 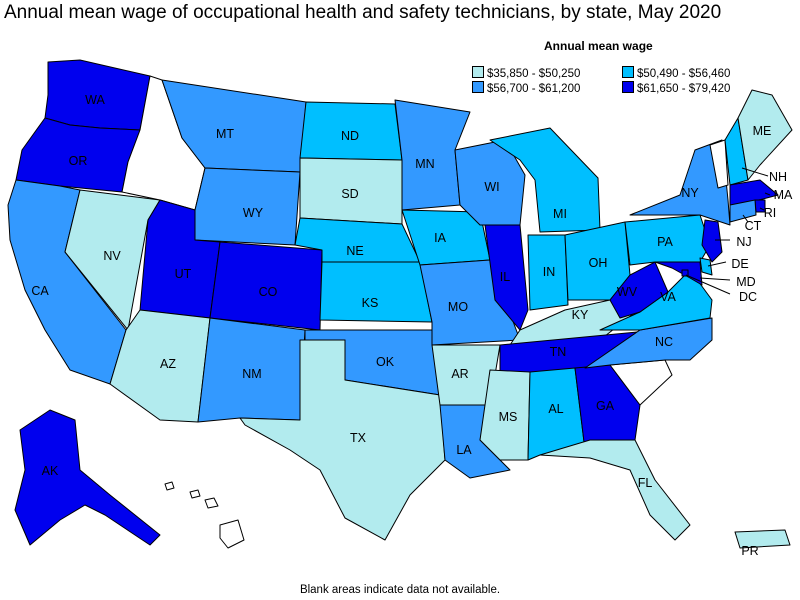 What do you see at coordinates (739, 264) in the screenshot?
I see `label-DE: DE` at bounding box center [739, 264].